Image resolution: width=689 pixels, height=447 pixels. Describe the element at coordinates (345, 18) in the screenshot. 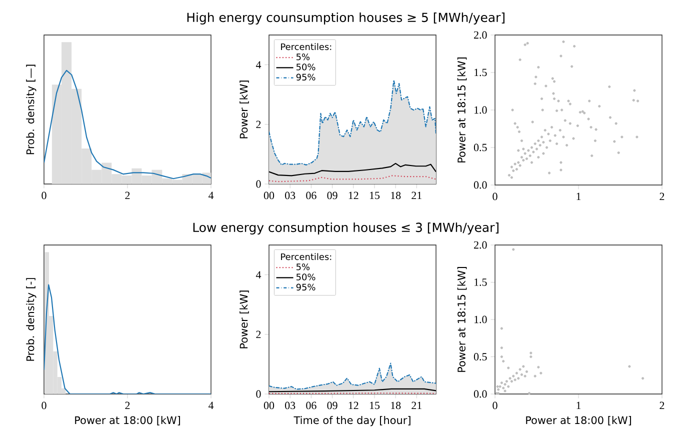

I see `chart-title: High energy counsumption houses ≥ 5 [MWh/year]` at that location.